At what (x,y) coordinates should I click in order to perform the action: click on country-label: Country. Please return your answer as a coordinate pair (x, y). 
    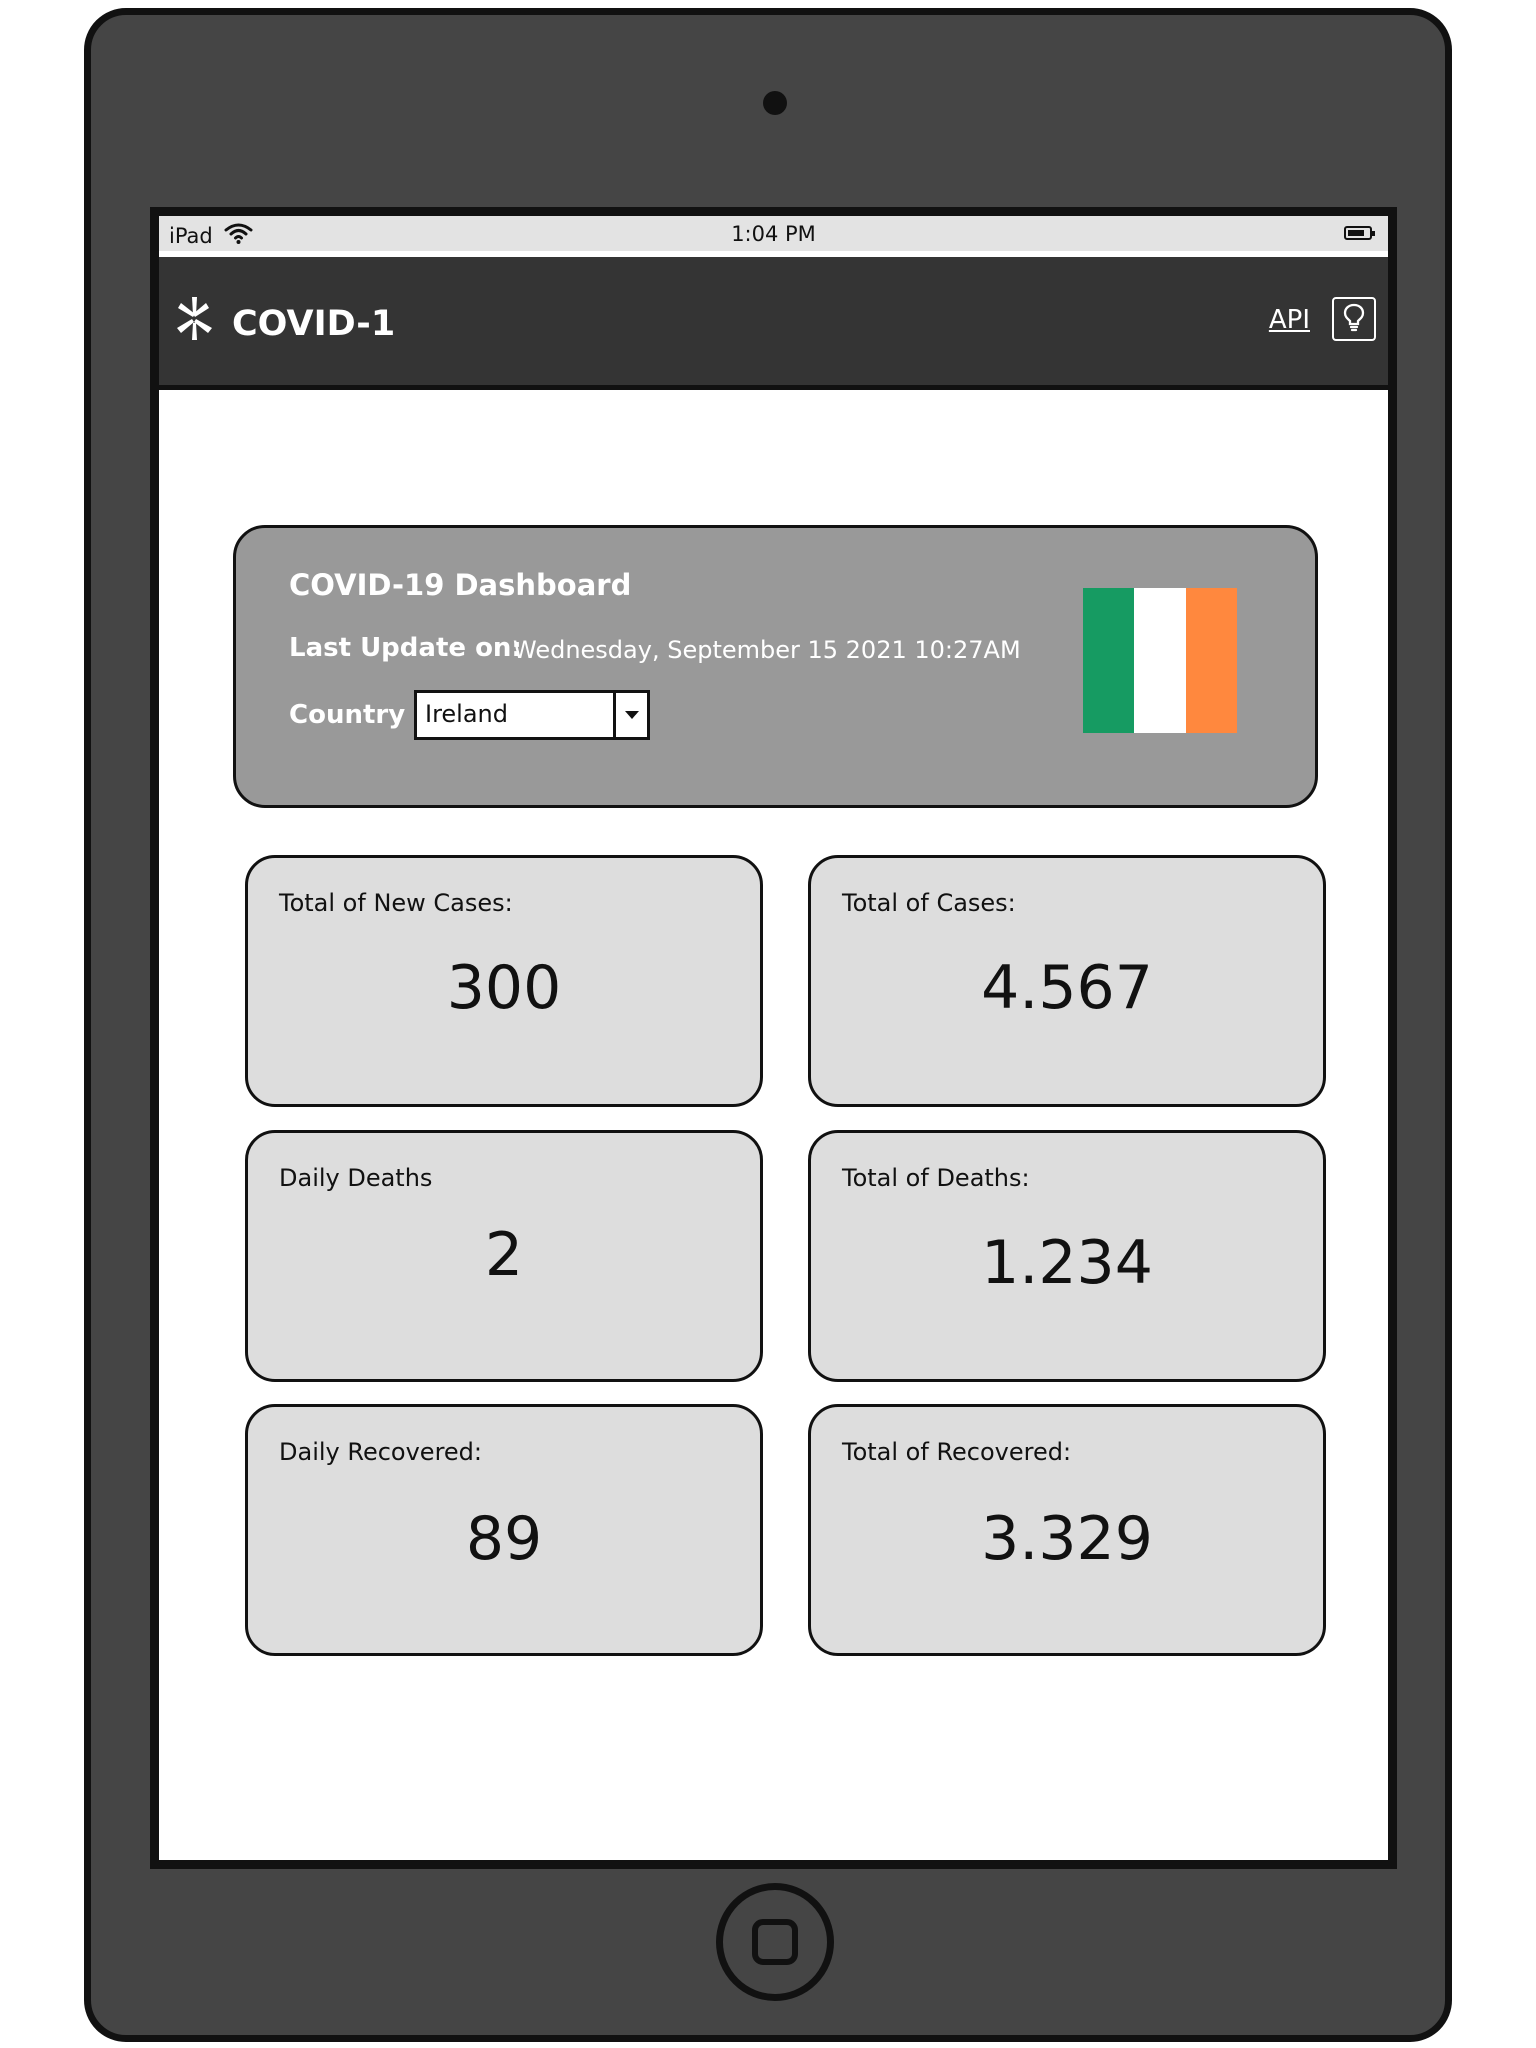
    Looking at the image, I should click on (347, 715).